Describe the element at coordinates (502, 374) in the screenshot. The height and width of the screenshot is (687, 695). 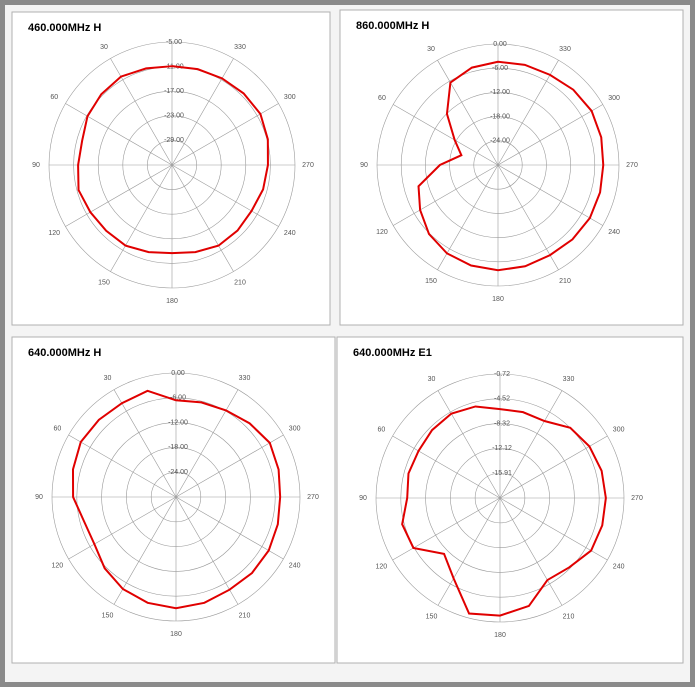
I see `r-tick-label: -0.72` at that location.